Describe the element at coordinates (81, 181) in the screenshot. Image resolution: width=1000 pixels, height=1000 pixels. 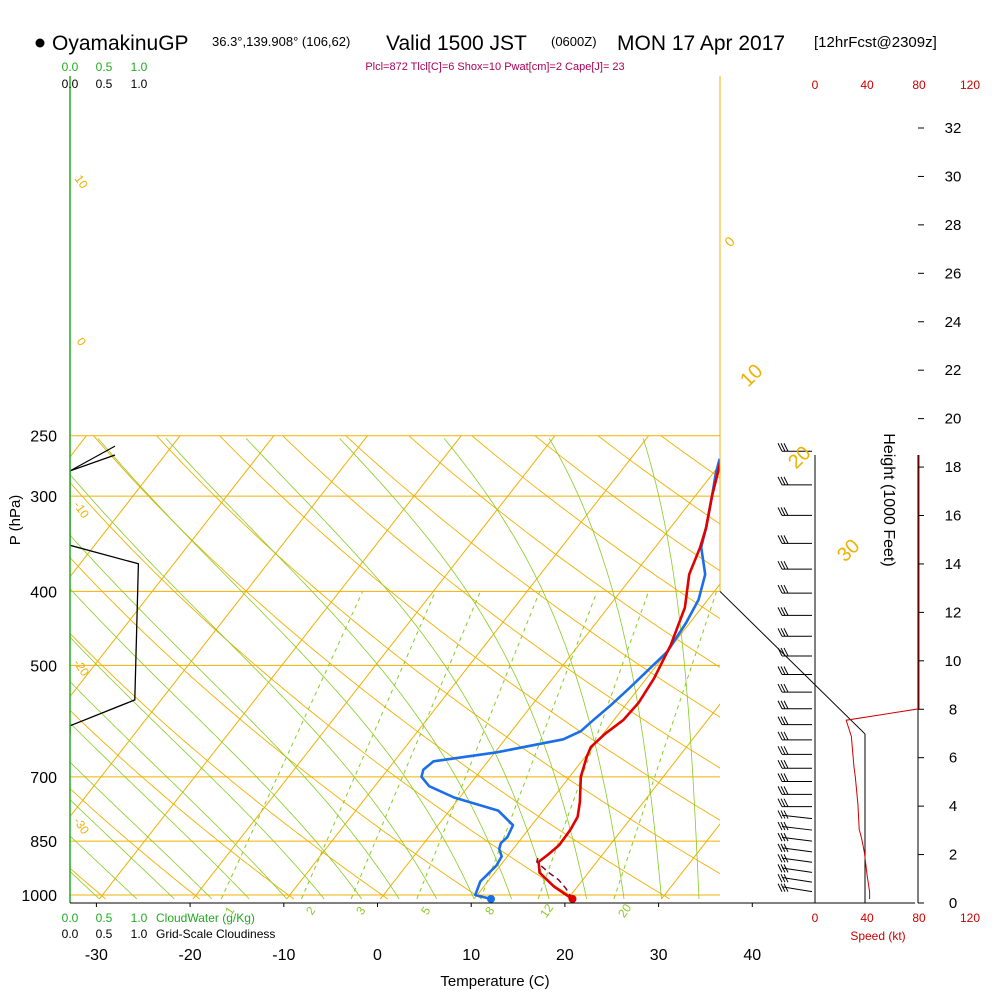
I see `dry-adiabat-label: 10` at that location.